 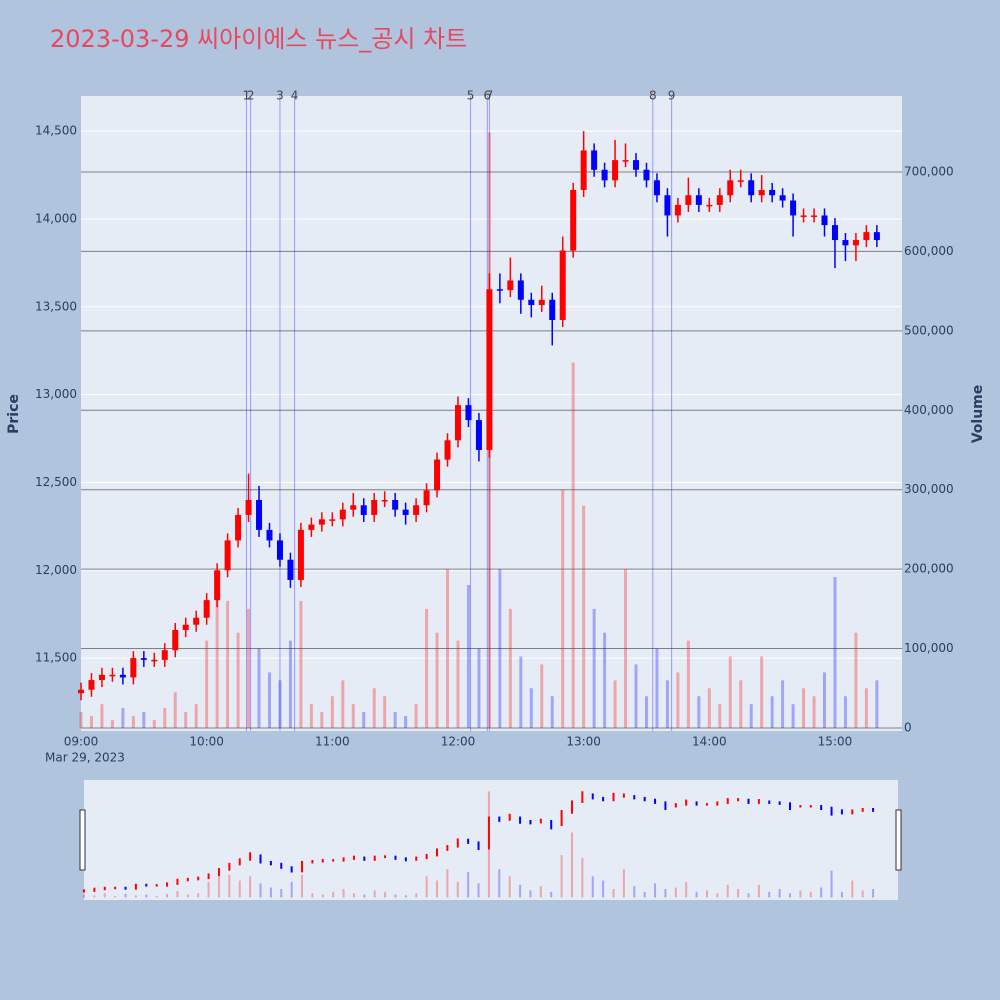 I want to click on y2-tick-label: 0, so click(x=908, y=727).